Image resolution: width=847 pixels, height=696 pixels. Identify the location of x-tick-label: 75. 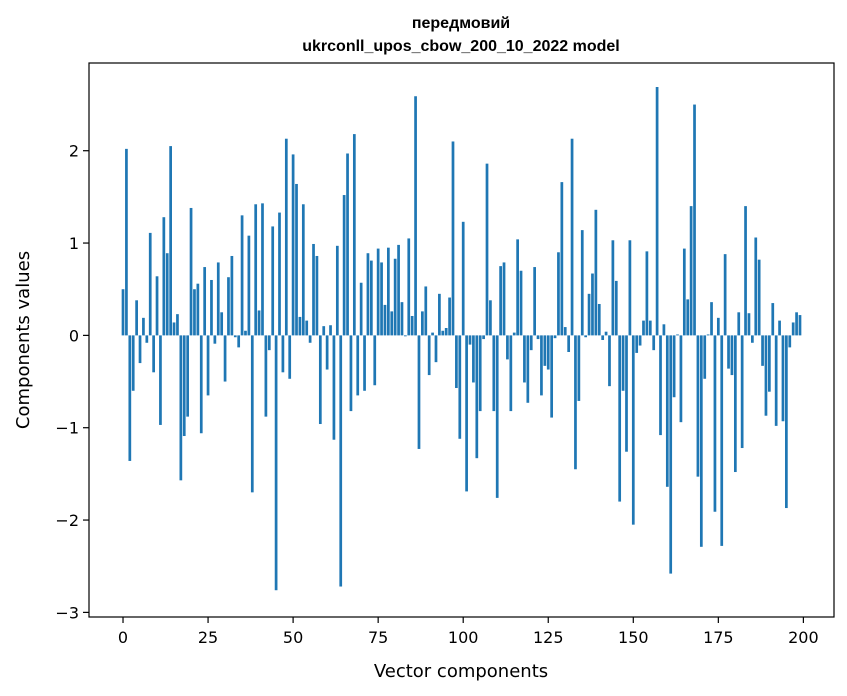
(378, 637).